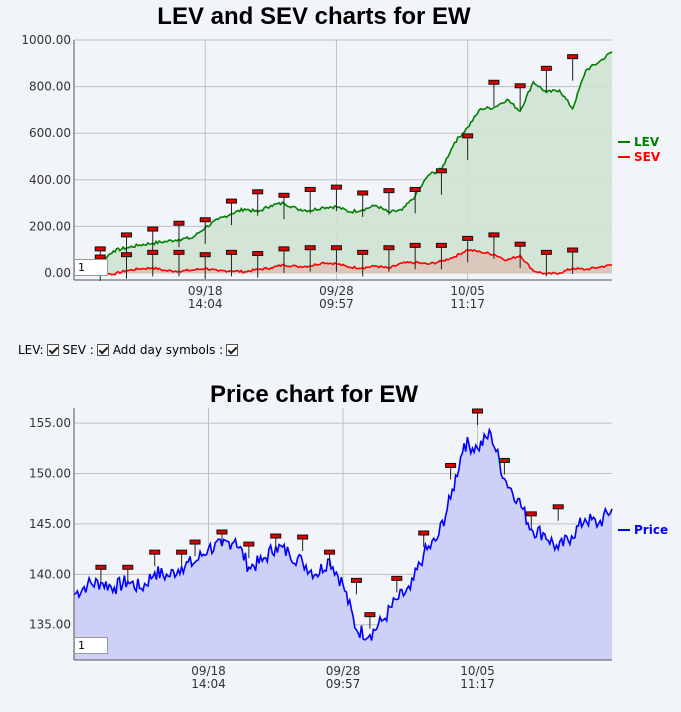  What do you see at coordinates (50, 133) in the screenshot?
I see `y-tick-label: 600.00` at bounding box center [50, 133].